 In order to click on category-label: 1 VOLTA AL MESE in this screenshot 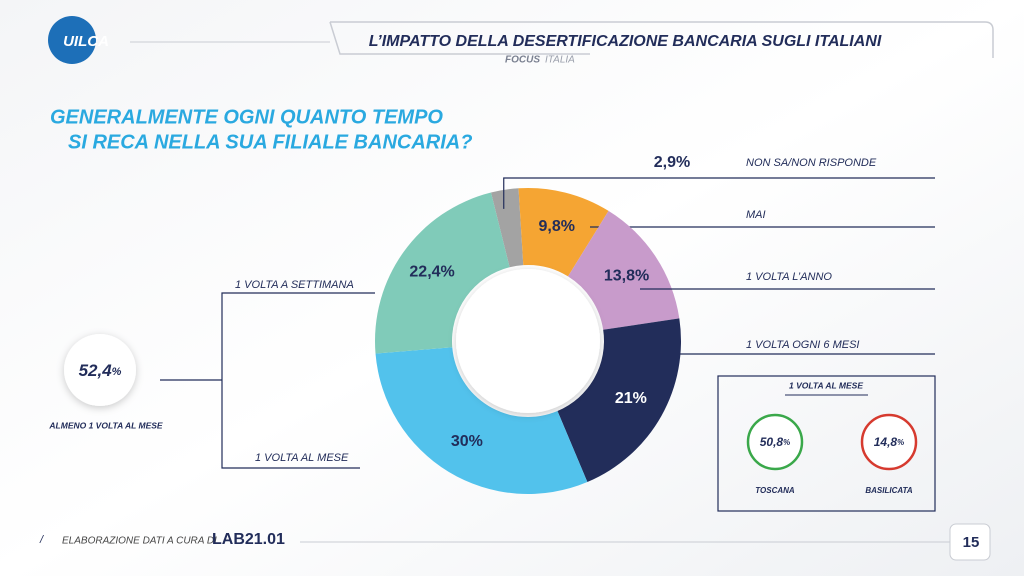, I will do `click(302, 458)`.